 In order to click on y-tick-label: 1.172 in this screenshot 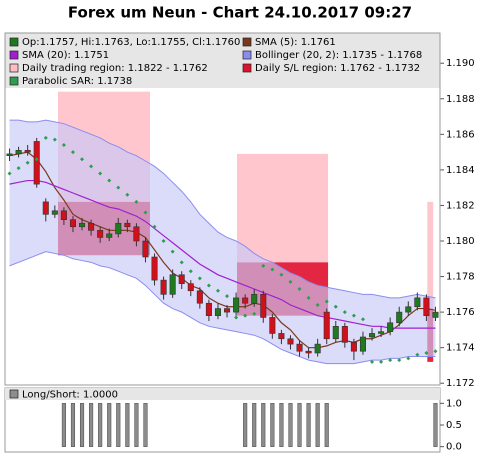, I will do `click(460, 383)`.